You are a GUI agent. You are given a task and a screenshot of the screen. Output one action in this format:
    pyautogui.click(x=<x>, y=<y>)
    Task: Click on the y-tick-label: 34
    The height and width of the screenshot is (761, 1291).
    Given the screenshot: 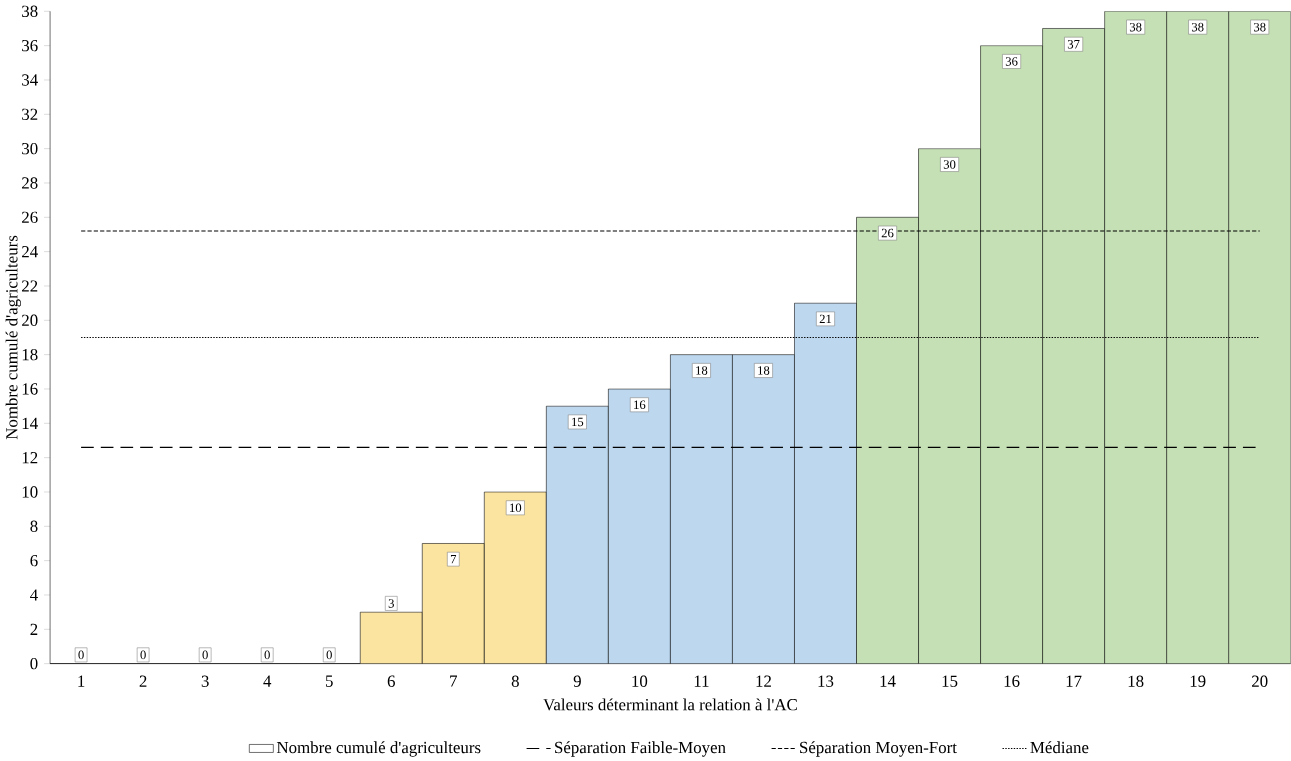 What is the action you would take?
    pyautogui.click(x=30, y=80)
    